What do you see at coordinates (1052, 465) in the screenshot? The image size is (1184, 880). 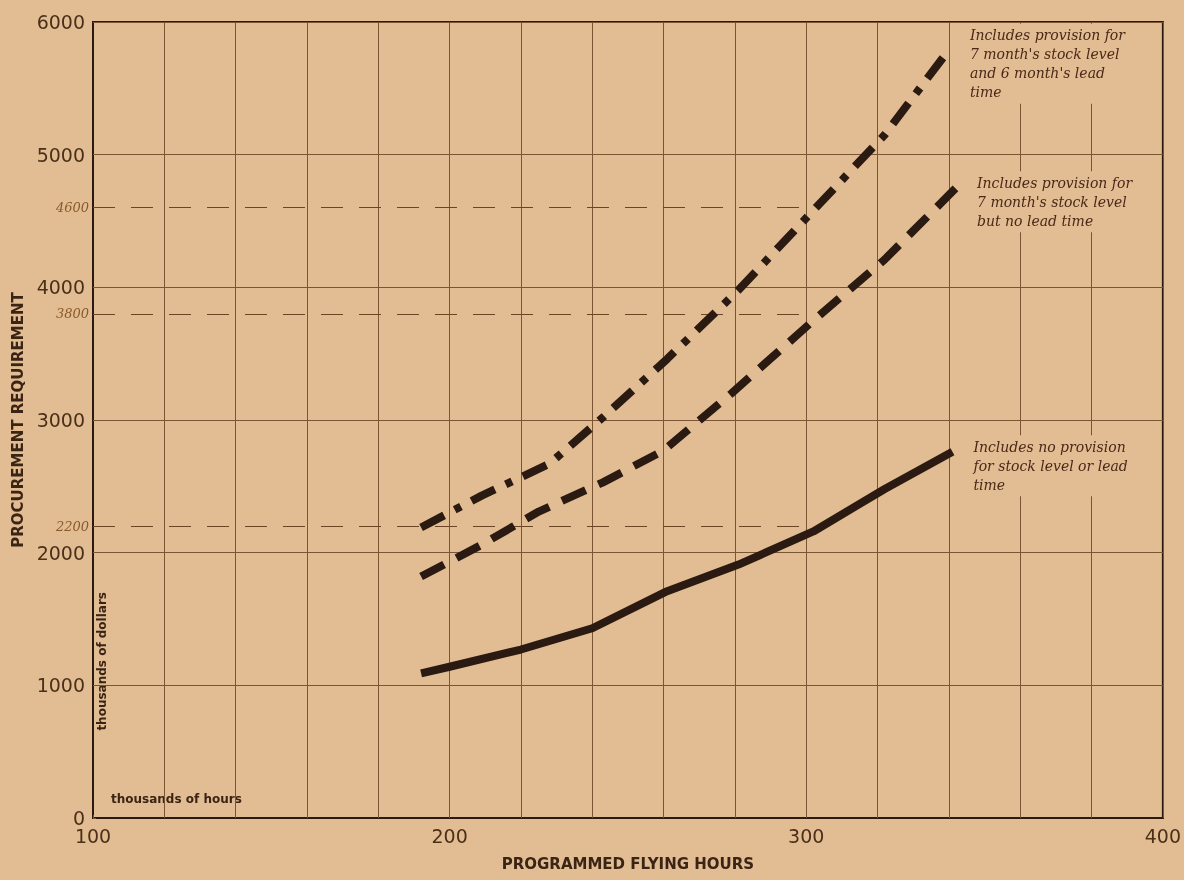 I see `series-label: Includes no provision for stock level or lead time` at bounding box center [1052, 465].